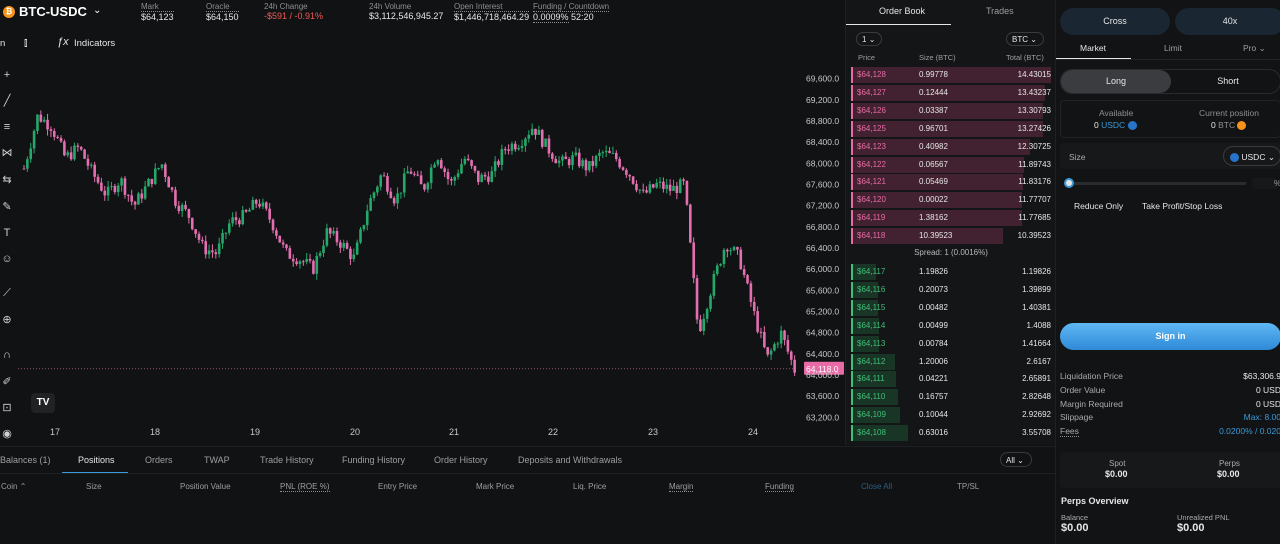  What do you see at coordinates (951, 433) in the screenshot?
I see `bid-row: $64,108 0.63016 3.55708` at bounding box center [951, 433].